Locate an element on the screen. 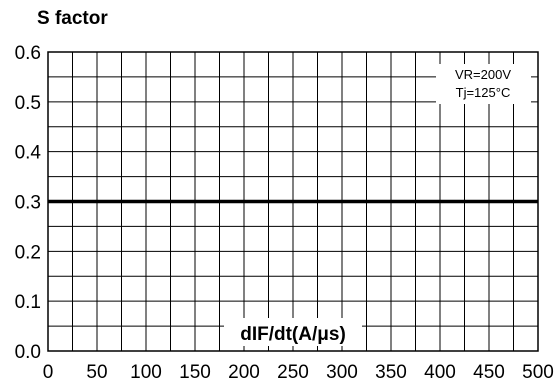 The height and width of the screenshot is (384, 557). x-tick-label: 350 is located at coordinates (391, 372).